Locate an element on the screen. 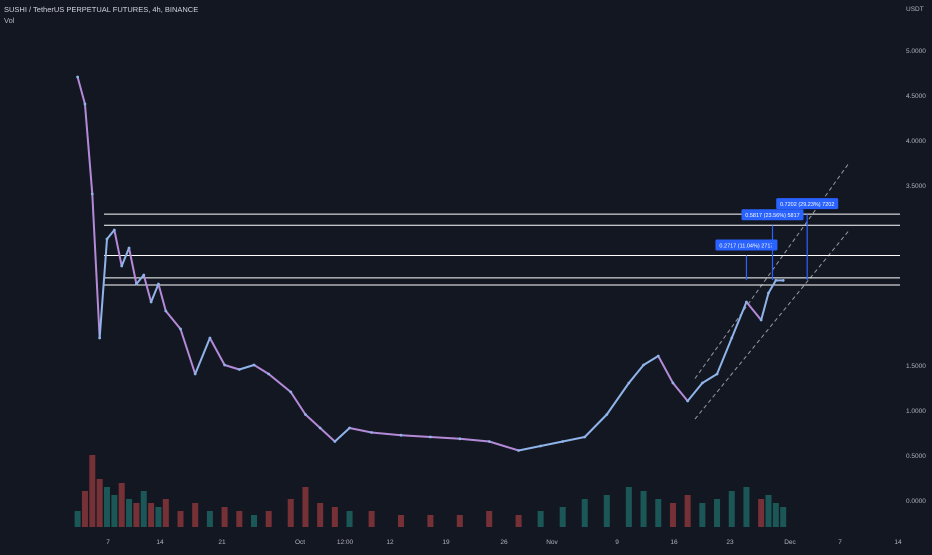 The width and height of the screenshot is (932, 555). y-tick-label: 3.5000 is located at coordinates (916, 186).